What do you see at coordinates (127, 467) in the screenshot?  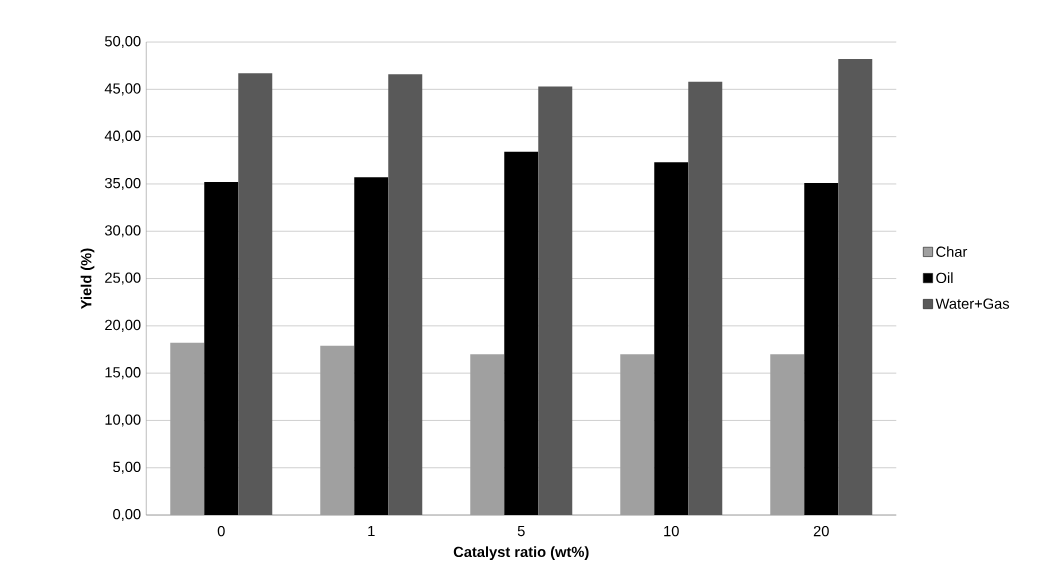 I see `y-tick-label: 5,00` at bounding box center [127, 467].